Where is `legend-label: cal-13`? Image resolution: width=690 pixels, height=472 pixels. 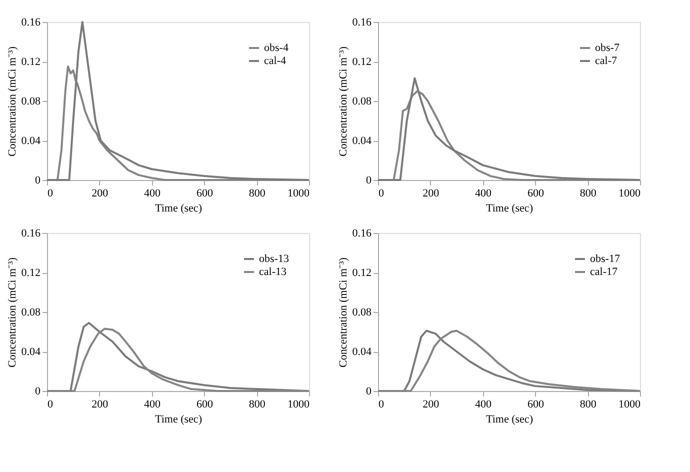
legend-label: cal-13 is located at coordinates (273, 272).